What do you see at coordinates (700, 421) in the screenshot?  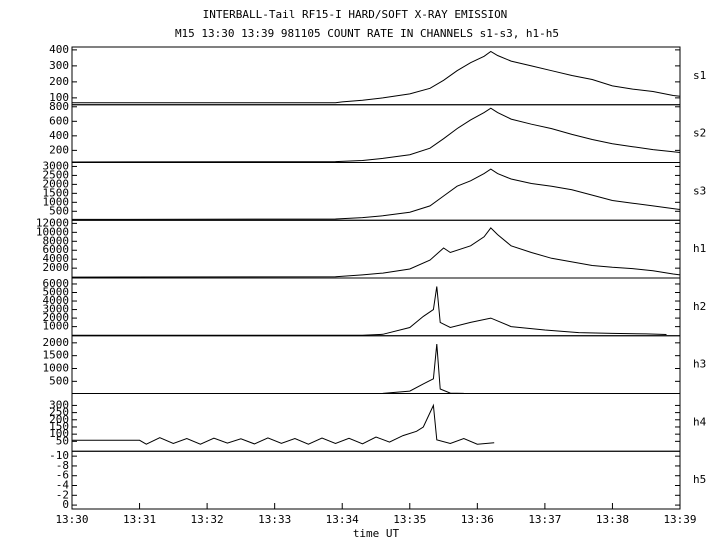 I see `panel-label: h4` at bounding box center [700, 421].